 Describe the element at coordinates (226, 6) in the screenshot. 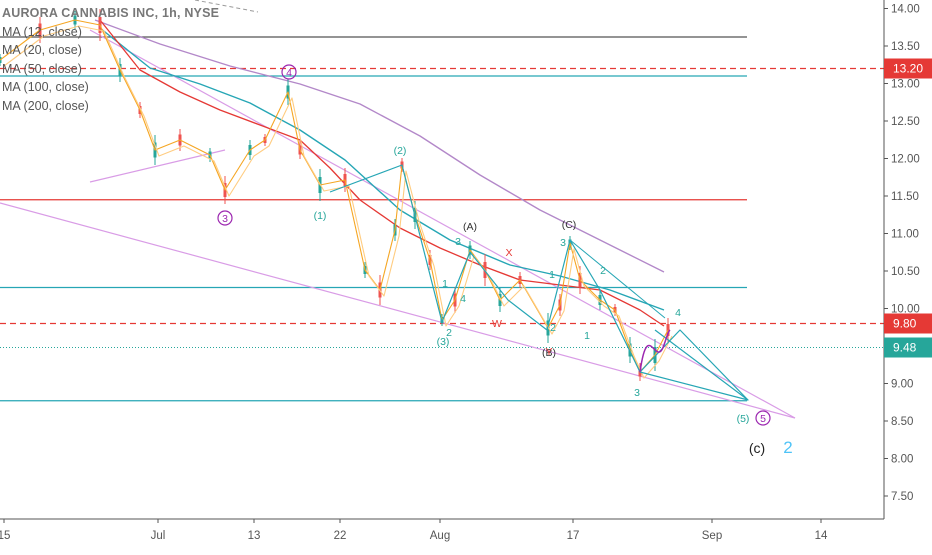

I see `dashed-trend-line` at that location.